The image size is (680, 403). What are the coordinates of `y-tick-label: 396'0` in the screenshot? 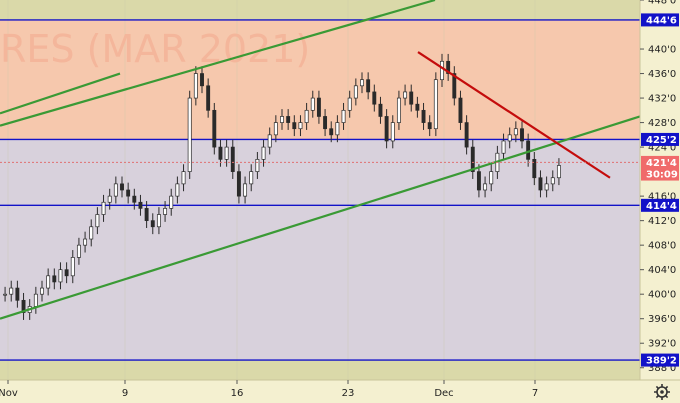 It's located at (662, 319).